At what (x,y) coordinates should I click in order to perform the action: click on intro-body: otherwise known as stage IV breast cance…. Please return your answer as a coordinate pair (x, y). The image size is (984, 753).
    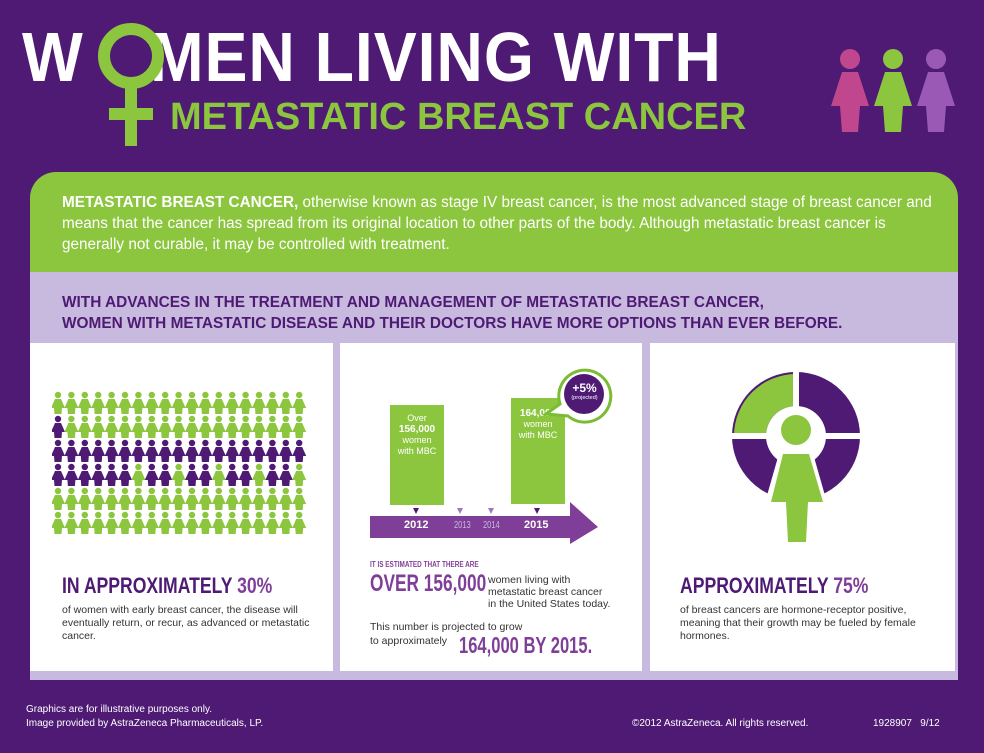
    Looking at the image, I should click on (497, 223).